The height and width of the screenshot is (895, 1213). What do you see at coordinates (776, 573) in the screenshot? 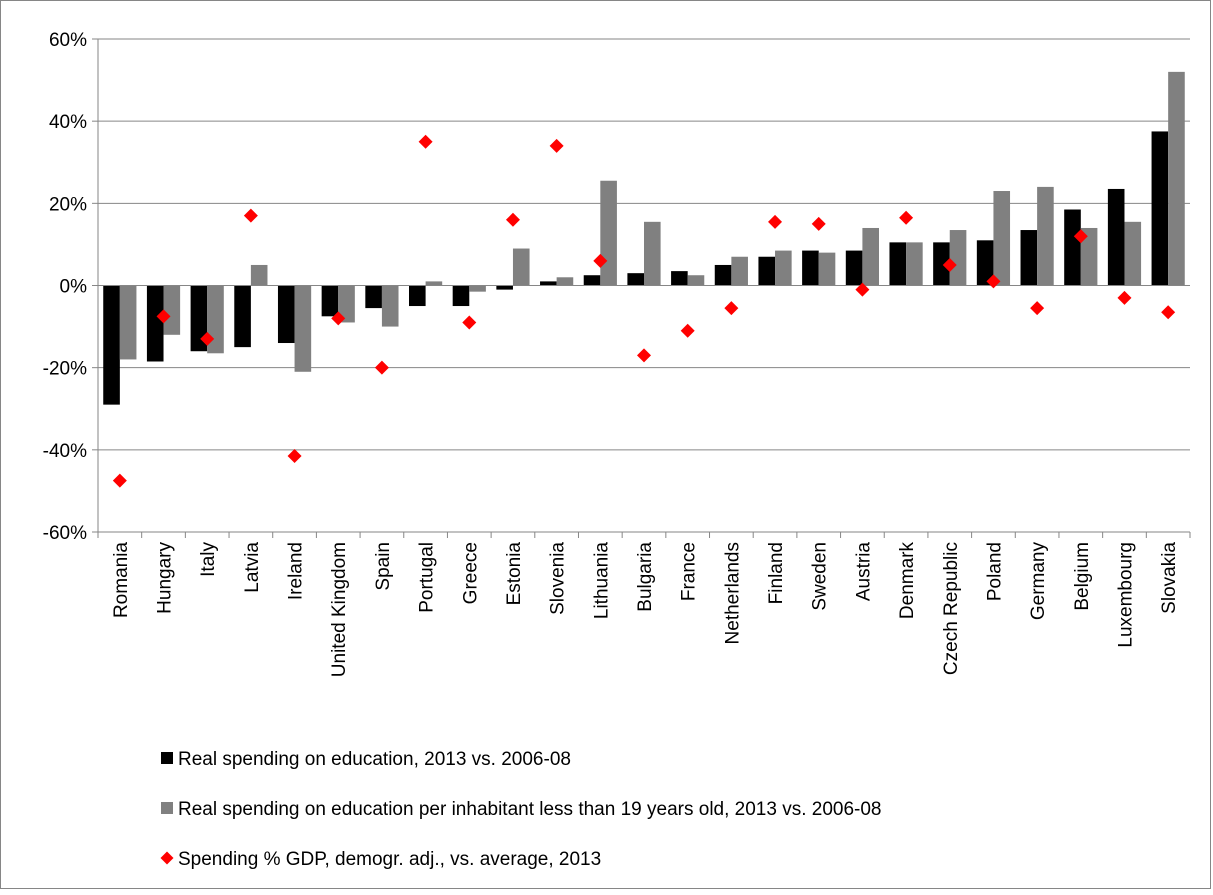
I see `x-tick-label: Finland` at bounding box center [776, 573].